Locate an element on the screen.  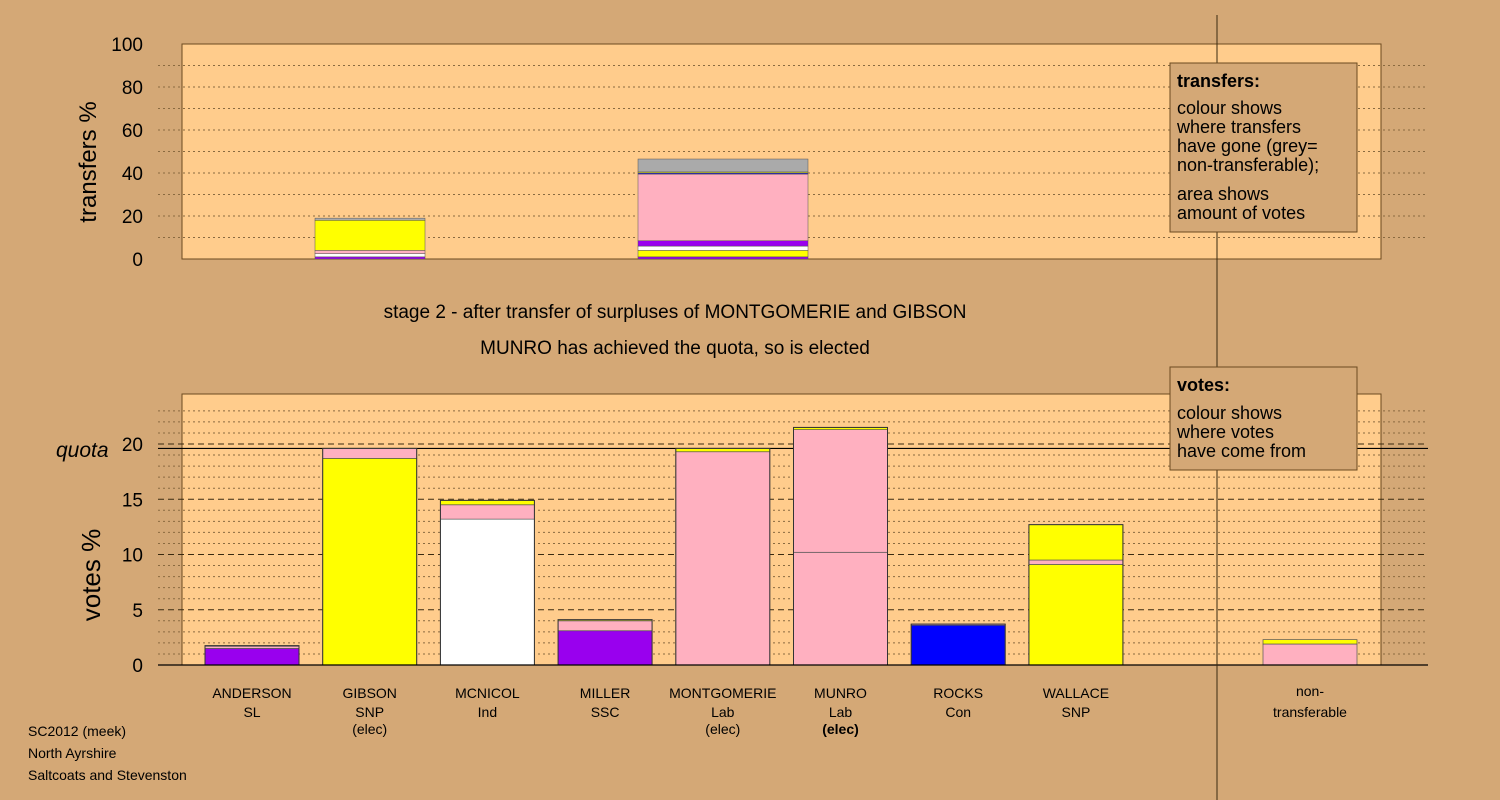
candidate-party-label: SSC is located at coordinates (605, 712).